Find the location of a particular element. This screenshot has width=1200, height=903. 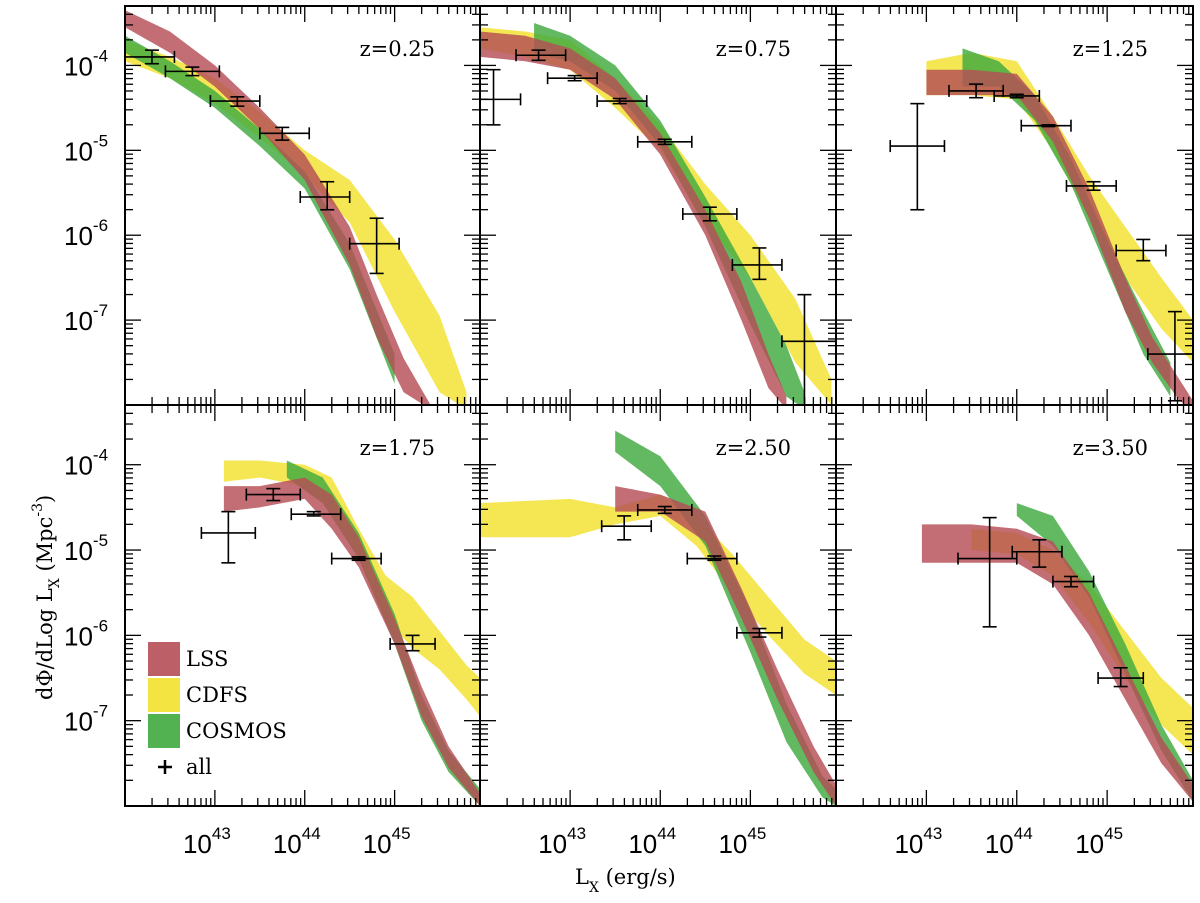

panel-2: z=0.75 is located at coordinates (658, 205).